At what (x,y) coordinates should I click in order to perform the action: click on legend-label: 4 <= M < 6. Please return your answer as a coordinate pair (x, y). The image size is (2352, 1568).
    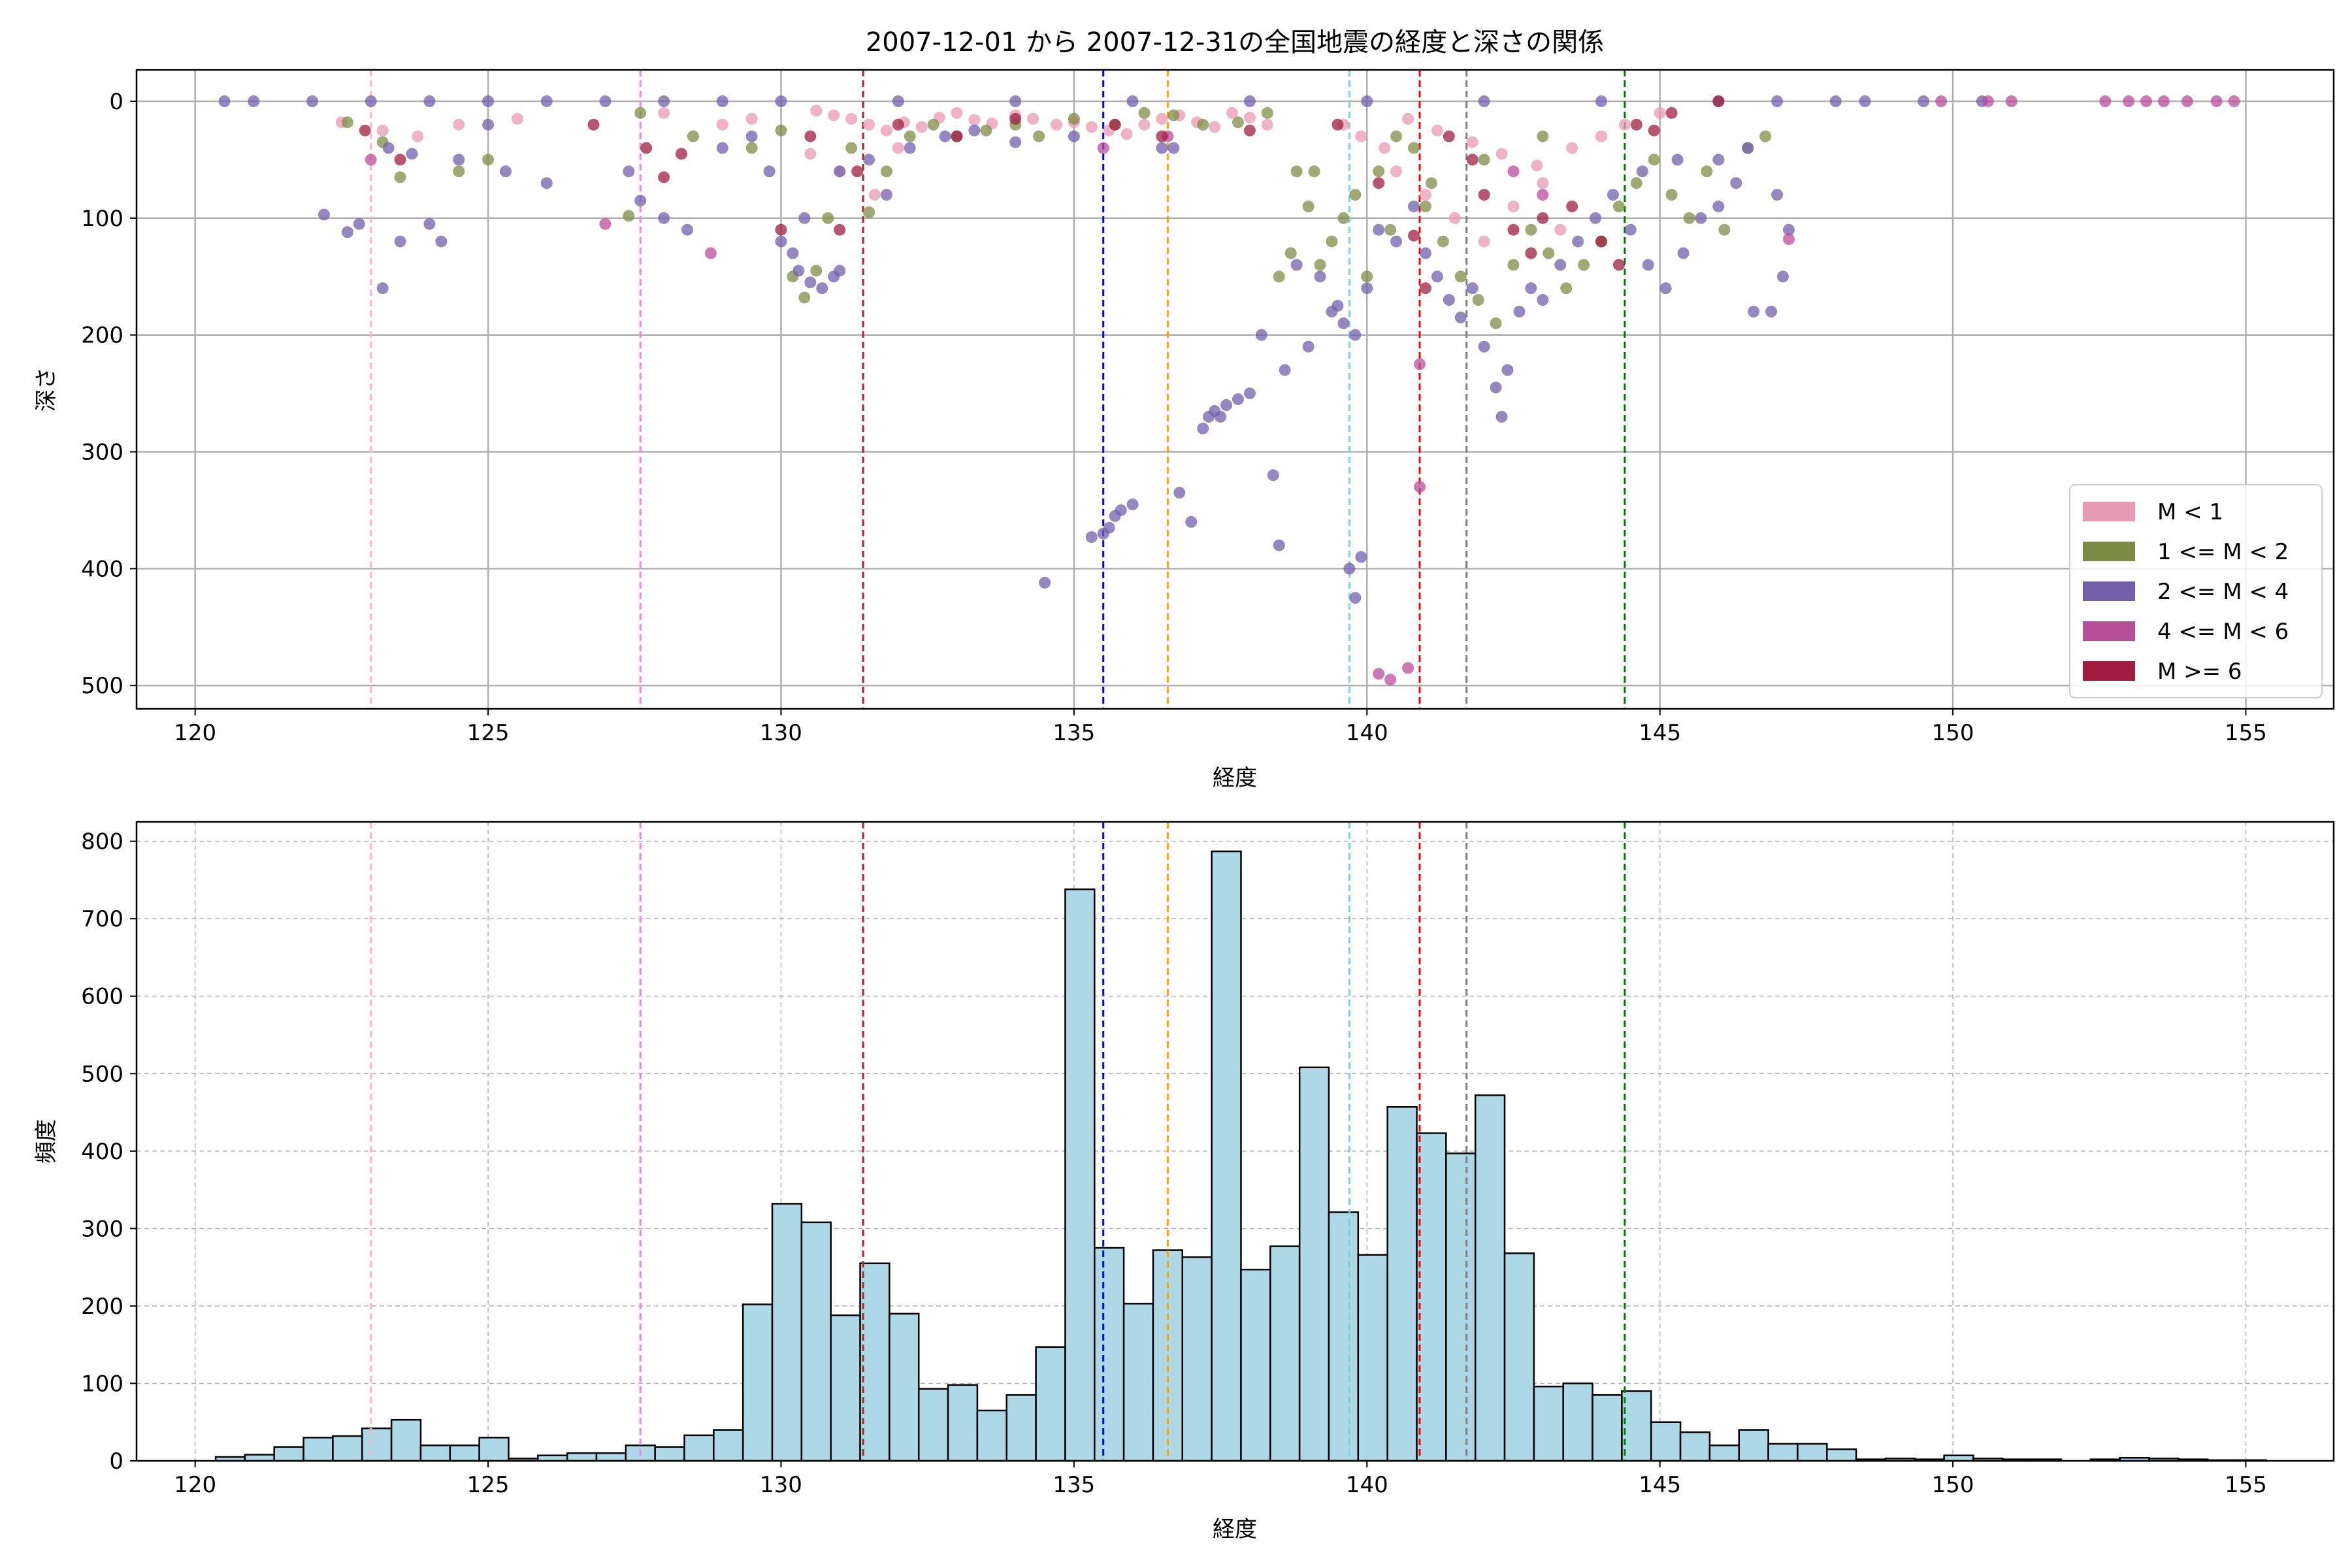
    Looking at the image, I should click on (2223, 632).